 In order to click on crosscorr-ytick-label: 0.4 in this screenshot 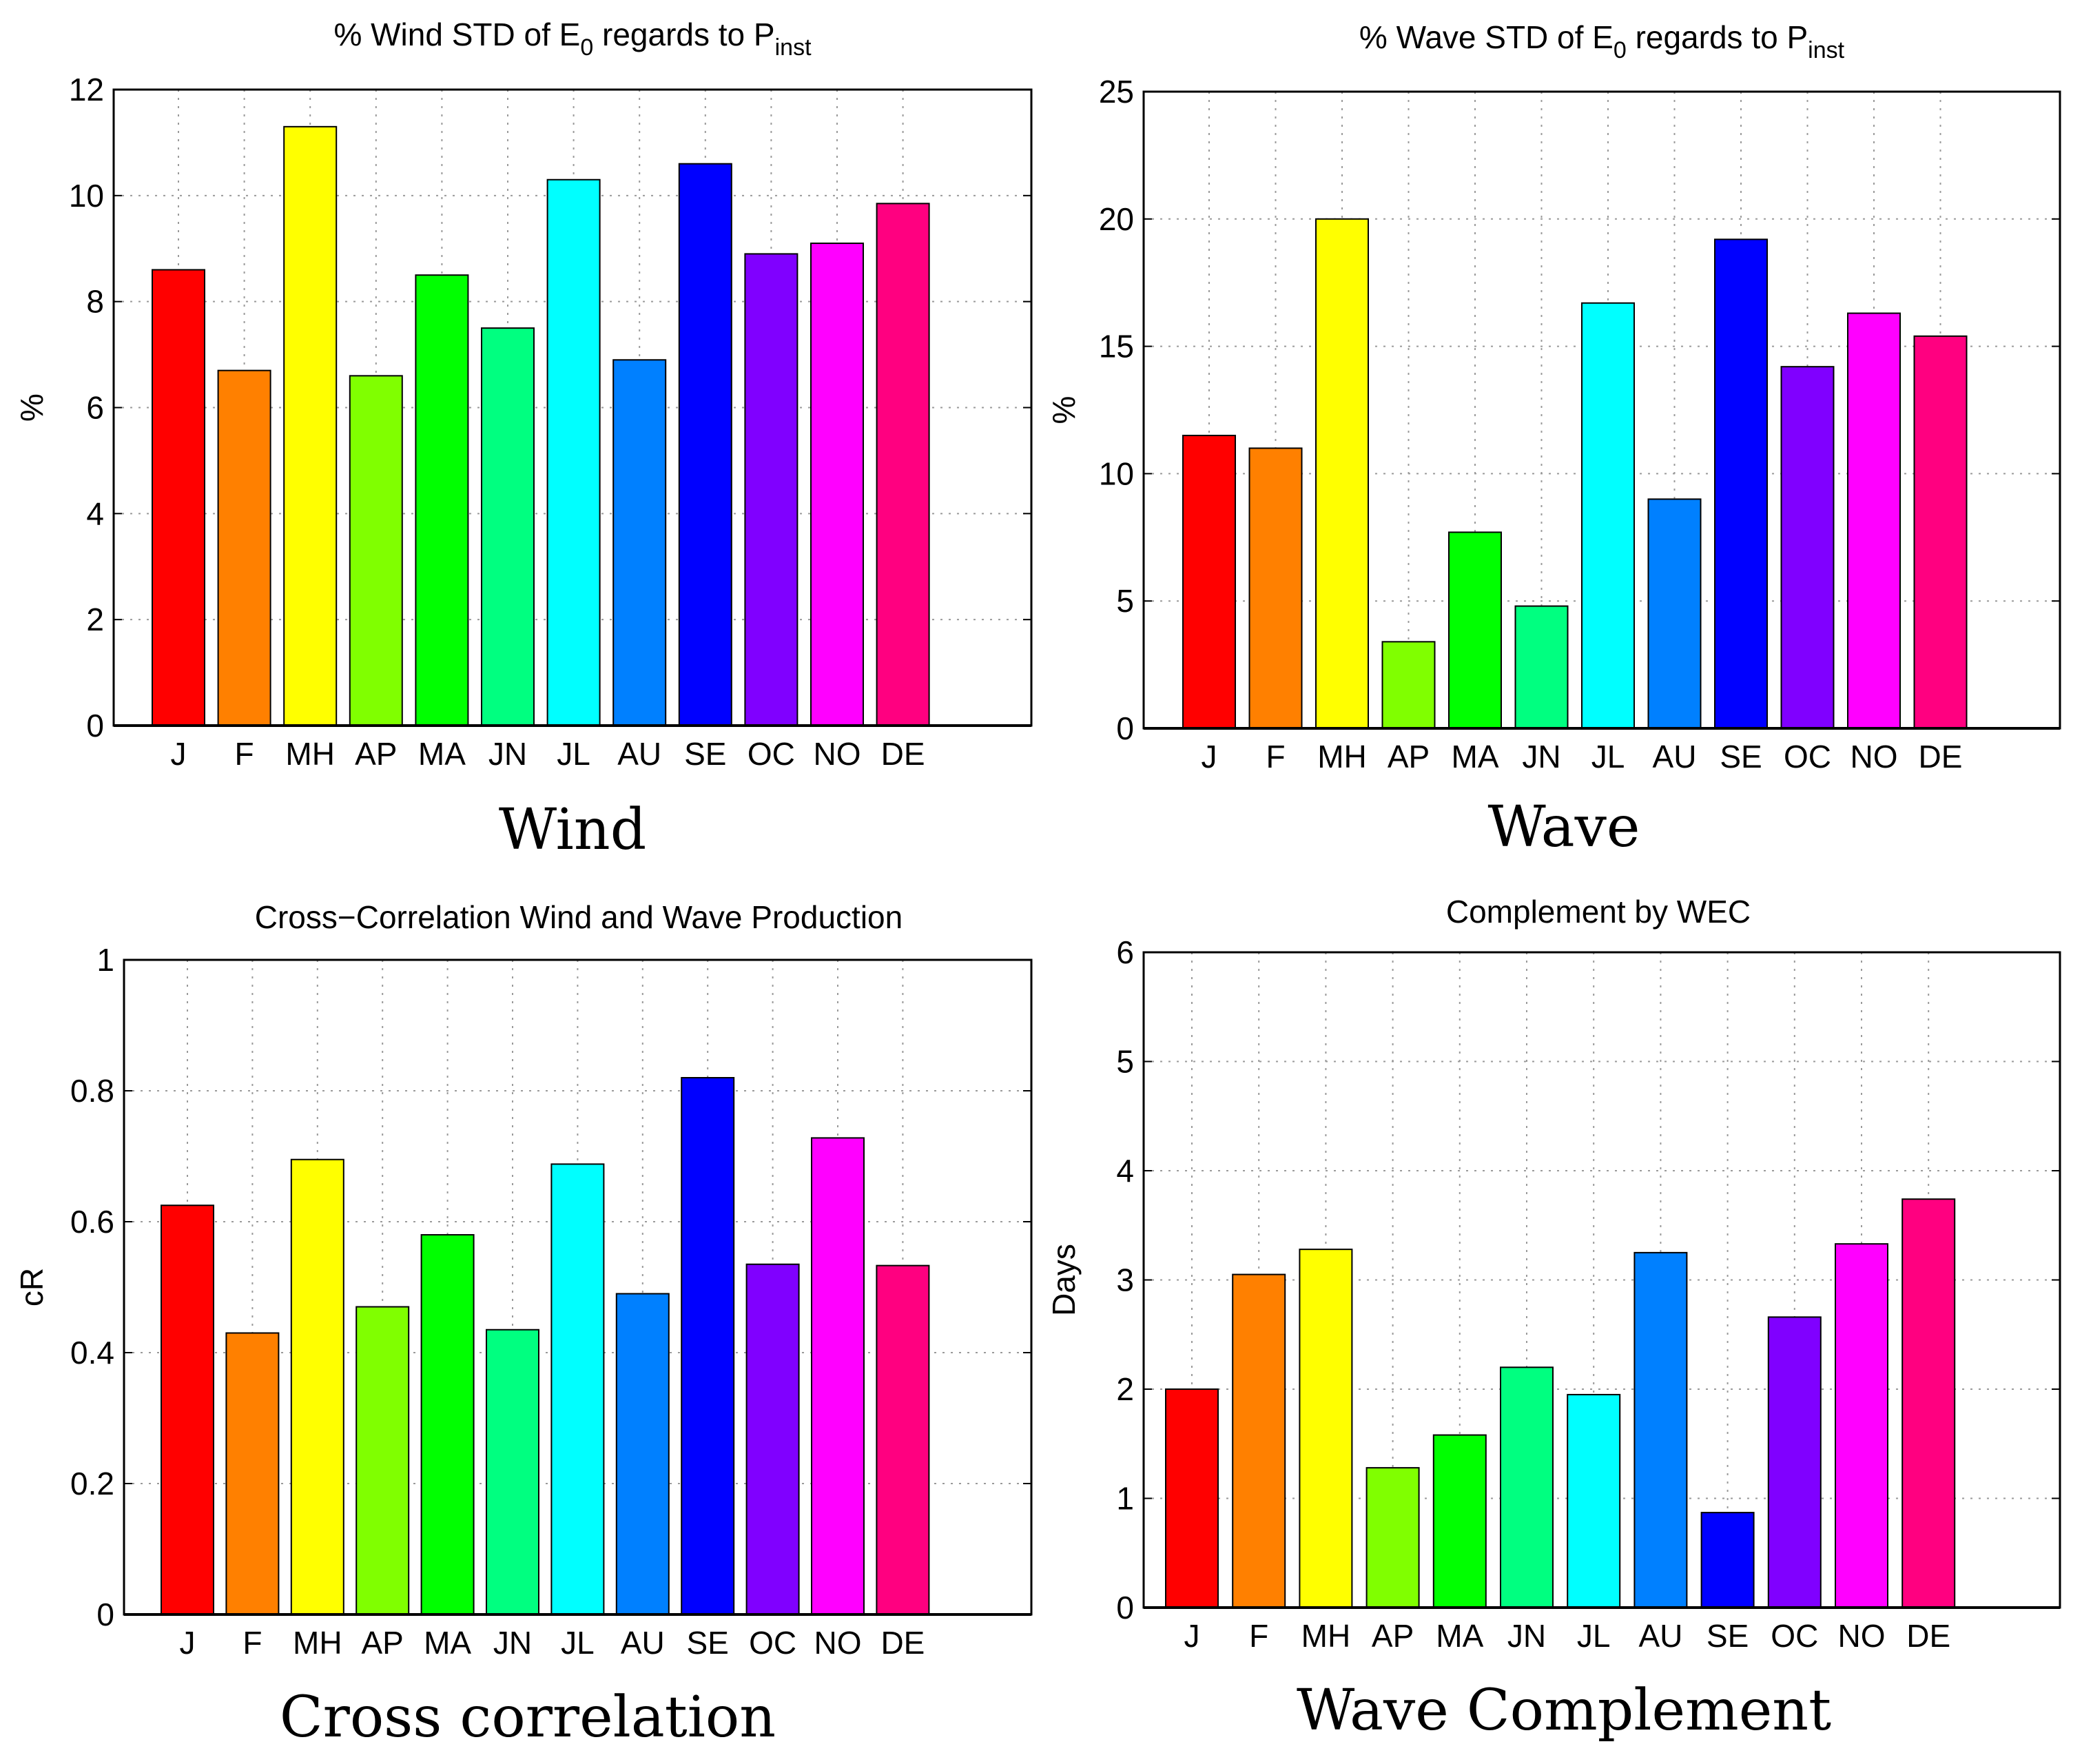, I will do `click(92, 1353)`.